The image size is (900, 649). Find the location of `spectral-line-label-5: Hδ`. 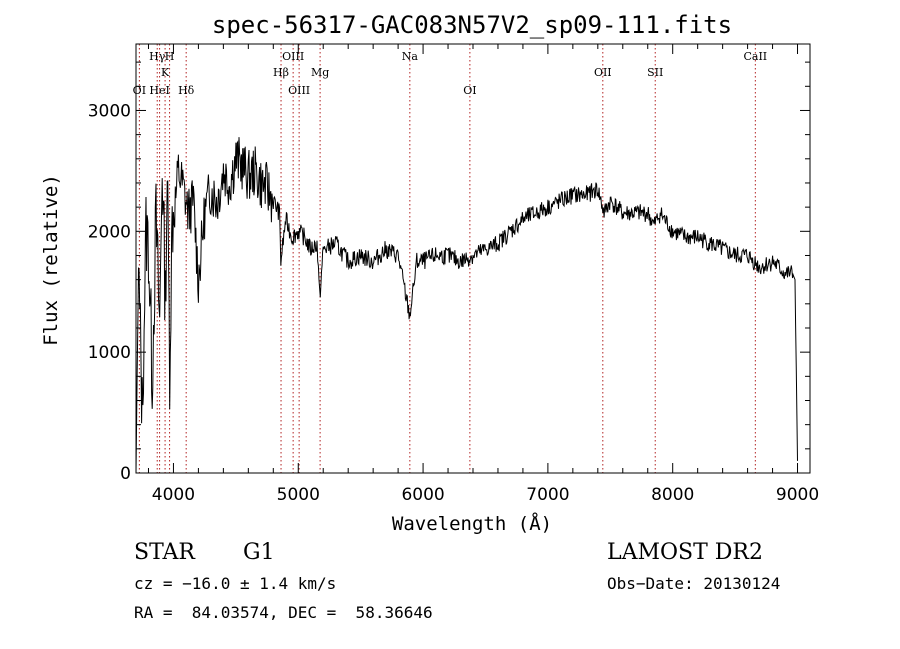

spectral-line-label-5: Hδ is located at coordinates (186, 90).